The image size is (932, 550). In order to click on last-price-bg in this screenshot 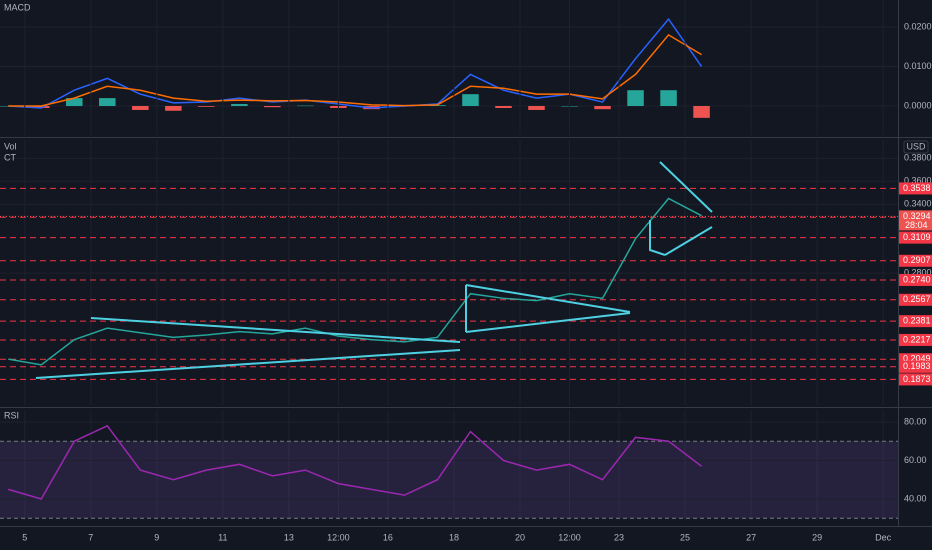, I will do `click(915, 220)`.